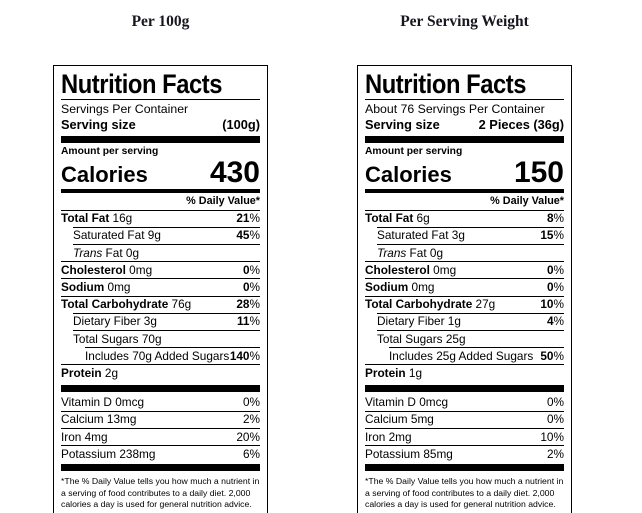  Describe the element at coordinates (464, 100) in the screenshot. I see `thin-divider` at that location.